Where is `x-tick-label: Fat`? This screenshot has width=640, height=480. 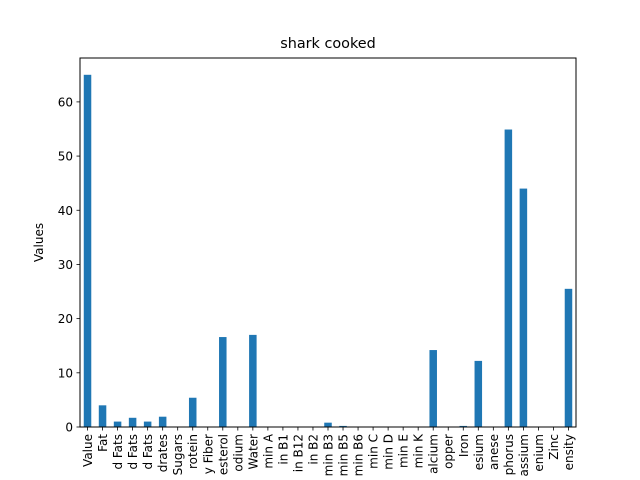 x-tick-label: Fat is located at coordinates (103, 443).